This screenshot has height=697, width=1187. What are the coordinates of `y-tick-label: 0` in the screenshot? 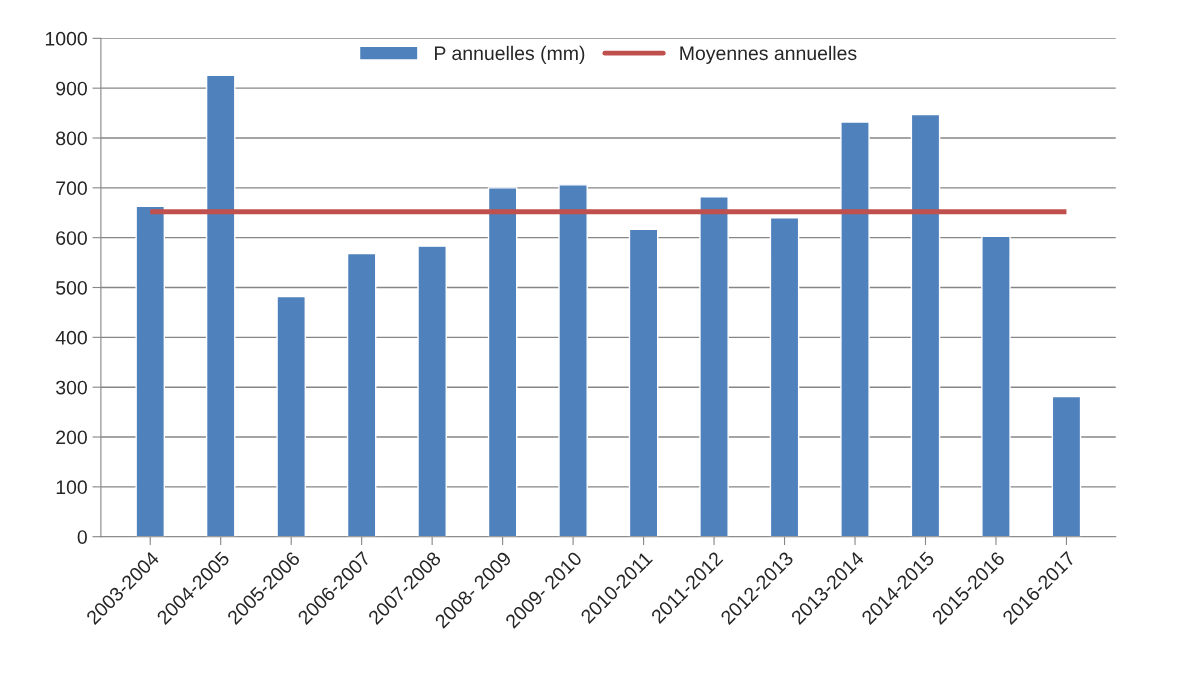 It's located at (82, 537).